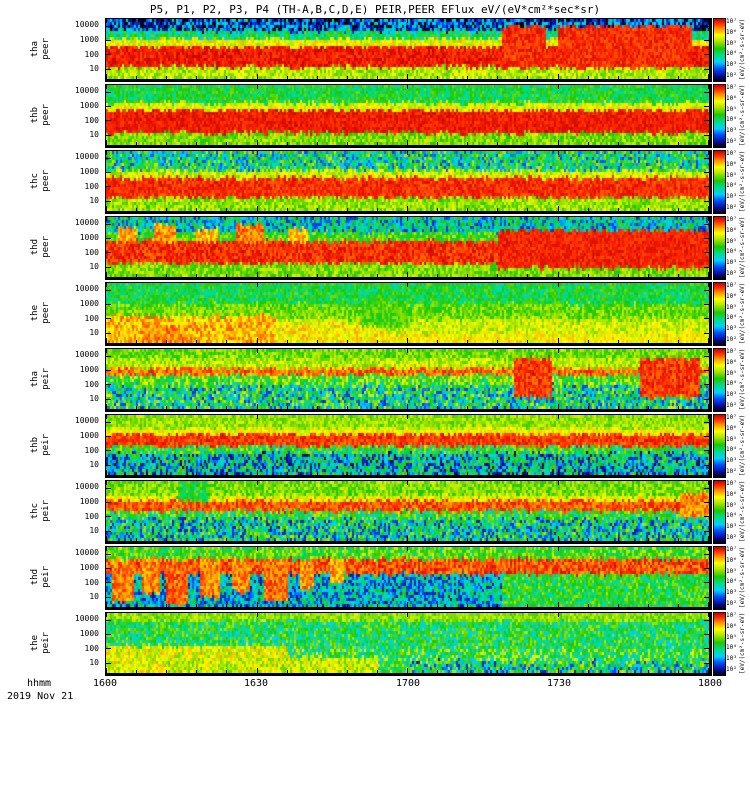 Image resolution: width=750 pixels, height=800 pixels. I want to click on x-axis-unit-label: hhmm, so click(39, 683).